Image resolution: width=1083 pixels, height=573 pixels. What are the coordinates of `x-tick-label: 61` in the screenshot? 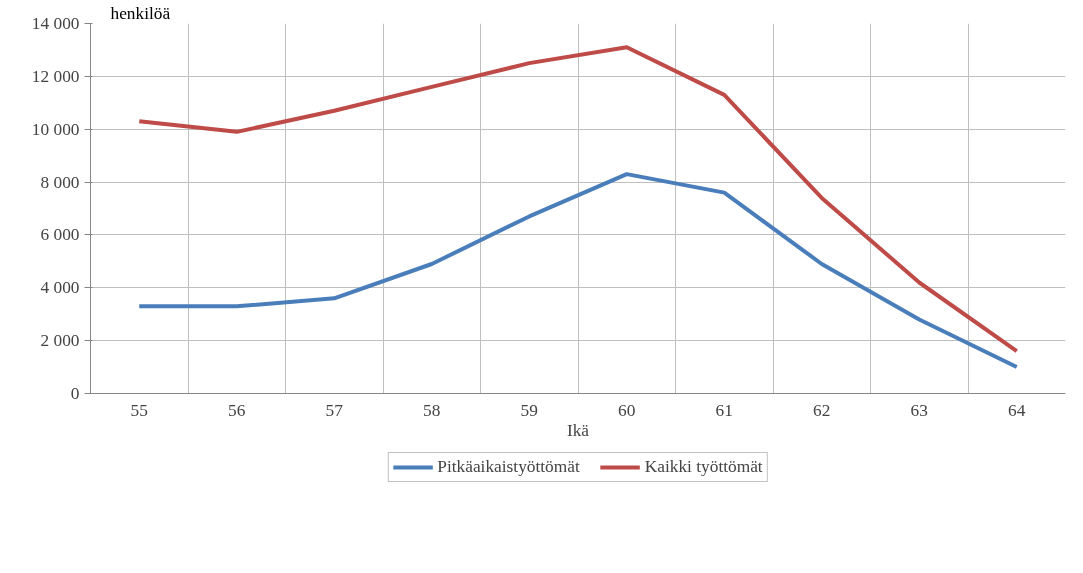 It's located at (724, 410).